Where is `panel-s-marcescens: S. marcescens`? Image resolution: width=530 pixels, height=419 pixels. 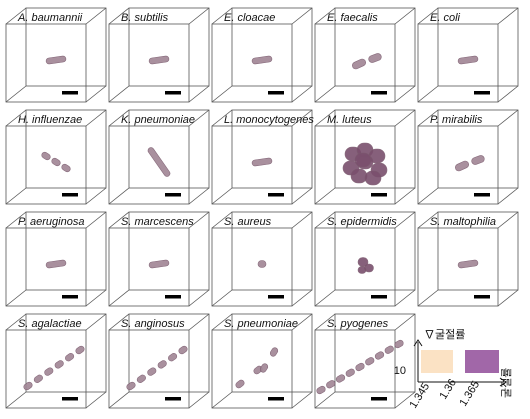
panel-s-marcescens: S. marcescens is located at coordinates (159, 259).